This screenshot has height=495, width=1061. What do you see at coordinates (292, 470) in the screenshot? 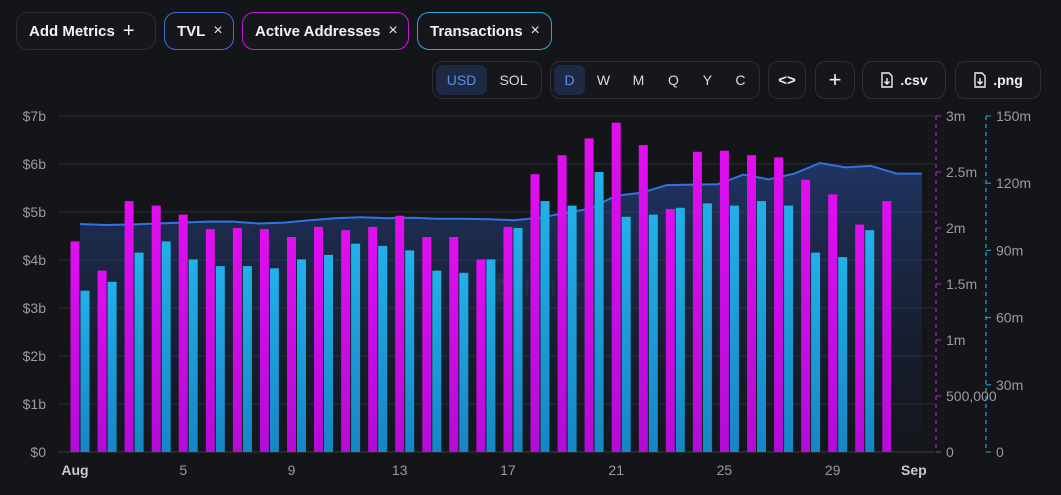
I see `x-axis-tick: 9` at bounding box center [292, 470].